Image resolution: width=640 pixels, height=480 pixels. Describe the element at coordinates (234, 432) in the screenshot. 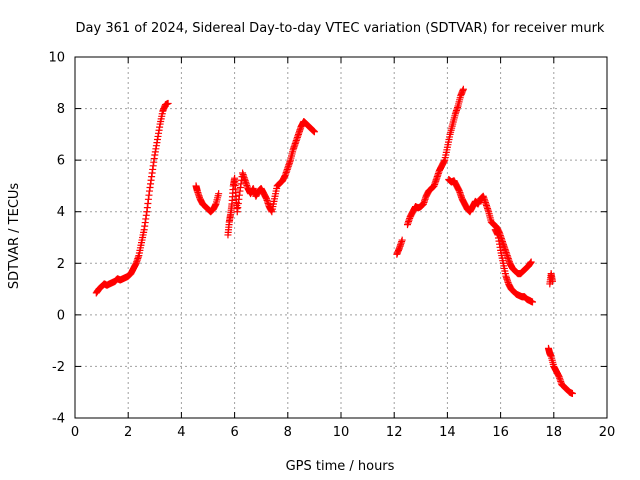

I see `x-tick-label: 6` at that location.